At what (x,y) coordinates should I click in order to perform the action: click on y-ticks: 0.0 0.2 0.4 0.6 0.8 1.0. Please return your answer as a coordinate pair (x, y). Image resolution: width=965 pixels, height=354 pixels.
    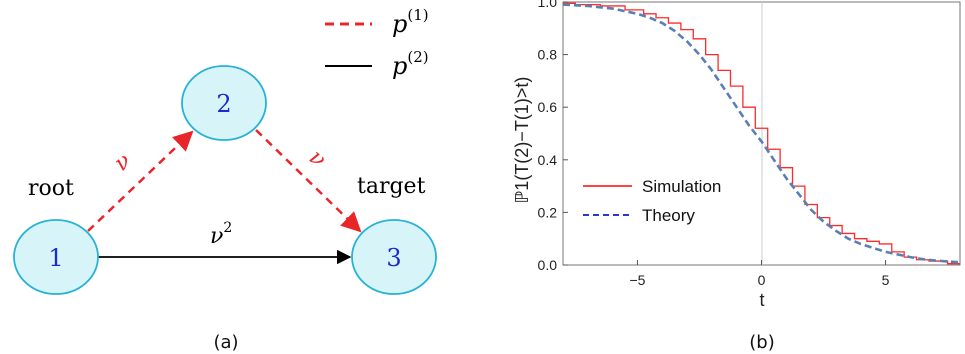
    Looking at the image, I should click on (553, 136).